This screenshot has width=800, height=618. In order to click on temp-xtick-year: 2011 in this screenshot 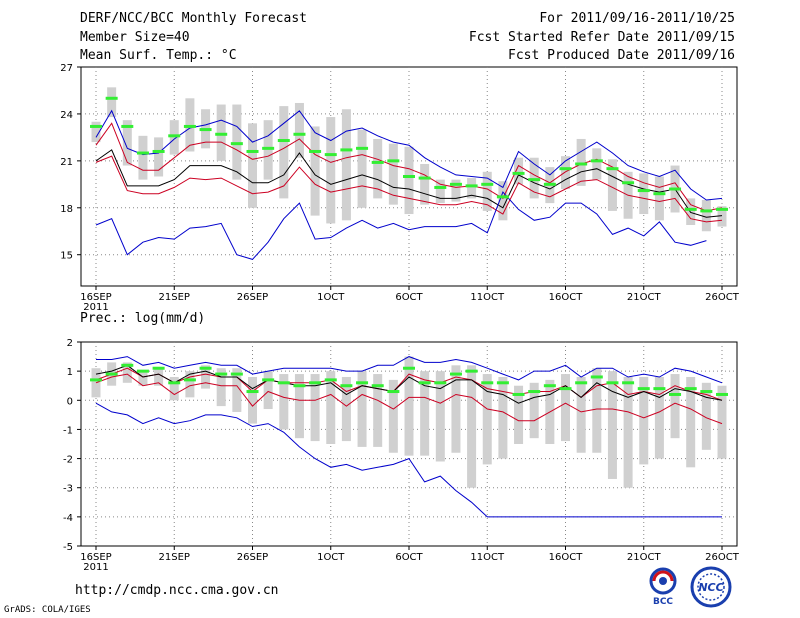, I will do `click(95, 307)`.